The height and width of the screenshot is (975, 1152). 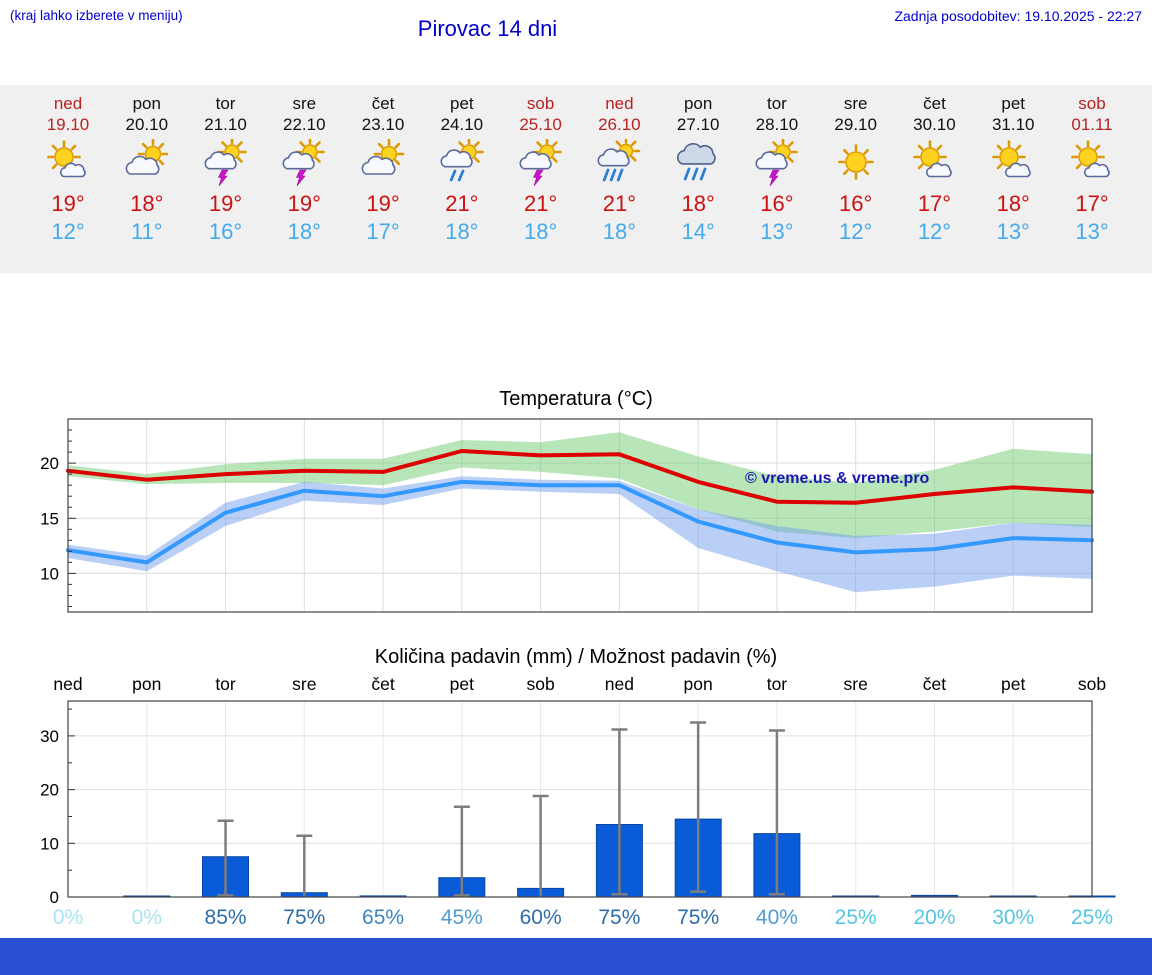 What do you see at coordinates (855, 917) in the screenshot?
I see `precip-probability: 25%` at bounding box center [855, 917].